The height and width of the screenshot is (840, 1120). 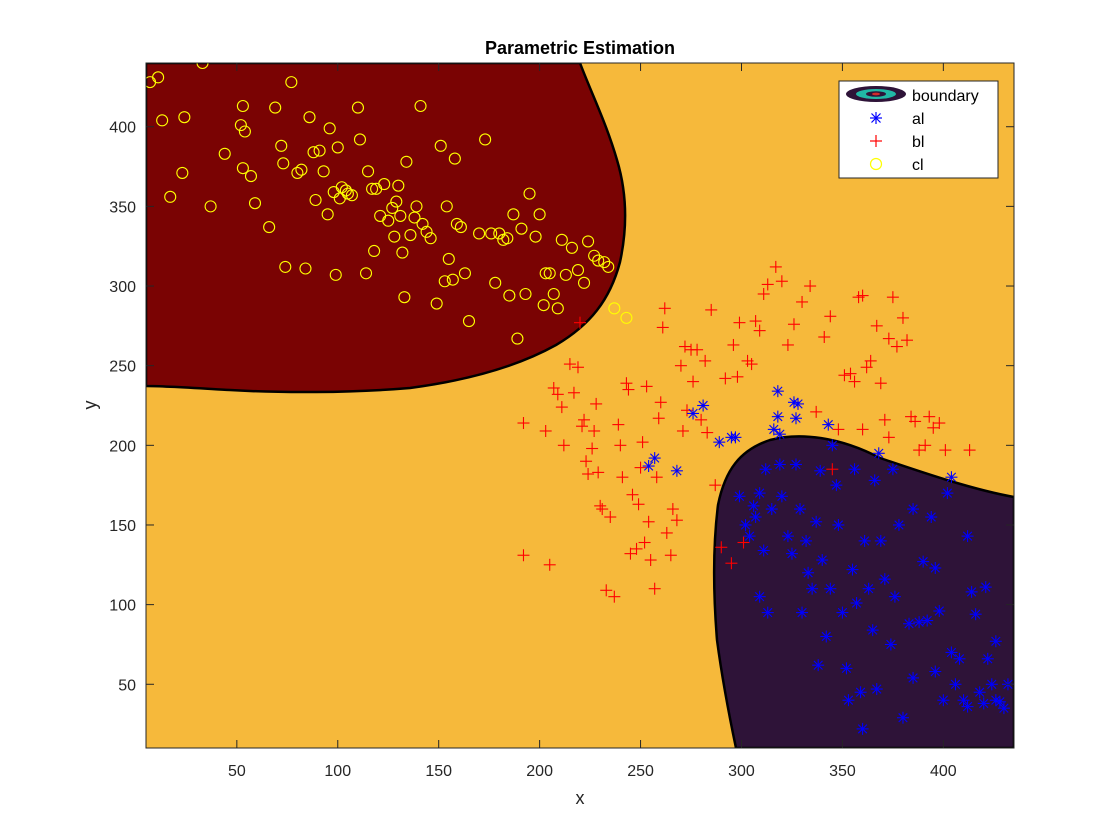 I want to click on chart-title: Parametric Estimation, so click(x=580, y=48).